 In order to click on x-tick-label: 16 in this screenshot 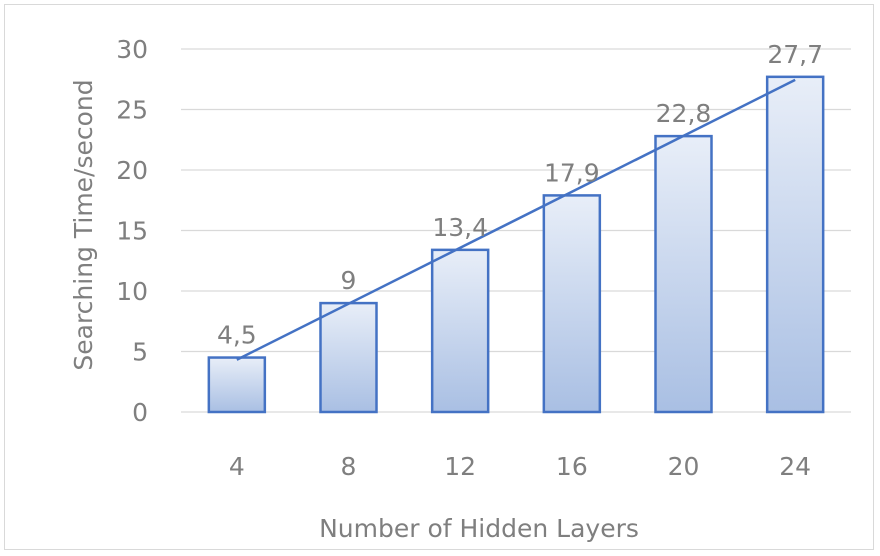, I will do `click(572, 466)`.